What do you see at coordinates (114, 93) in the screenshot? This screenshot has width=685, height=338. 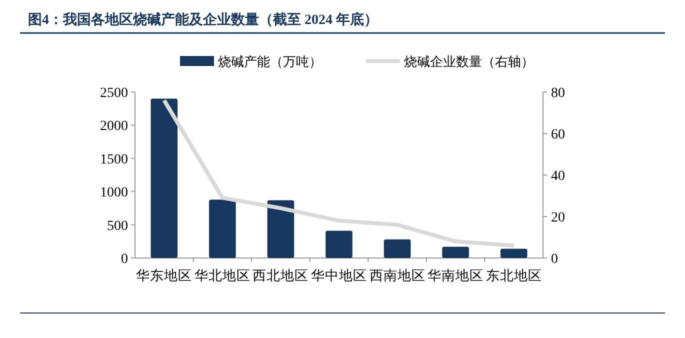 I see `y-tick-label: 2500` at bounding box center [114, 93].